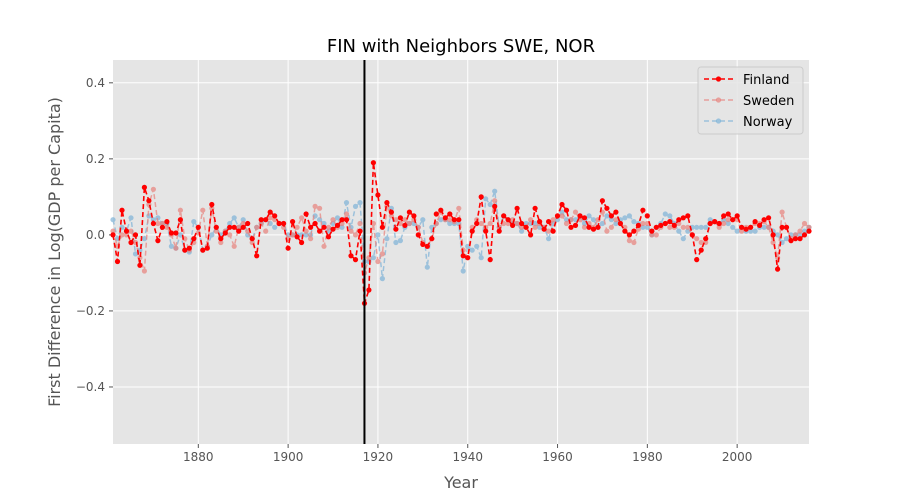 This screenshot has width=900, height=504. I want to click on legend-label-sweden: Sweden, so click(768, 101).